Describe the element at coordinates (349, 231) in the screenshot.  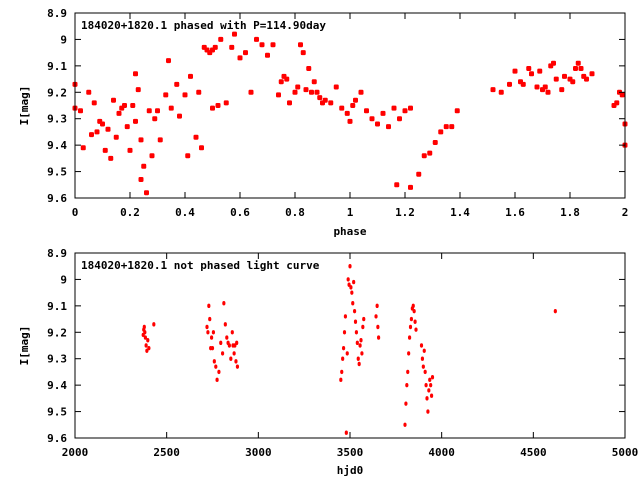
I see `x-axis-label: phase` at that location.